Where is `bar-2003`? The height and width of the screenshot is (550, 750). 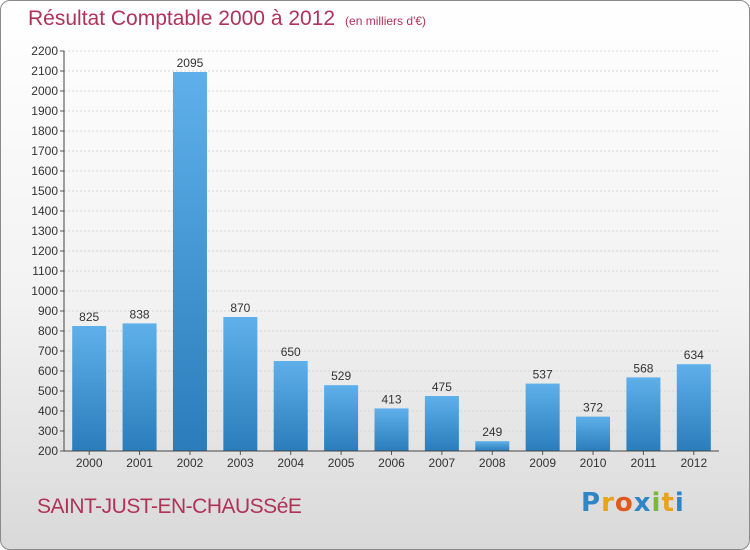 bar-2003 is located at coordinates (240, 384).